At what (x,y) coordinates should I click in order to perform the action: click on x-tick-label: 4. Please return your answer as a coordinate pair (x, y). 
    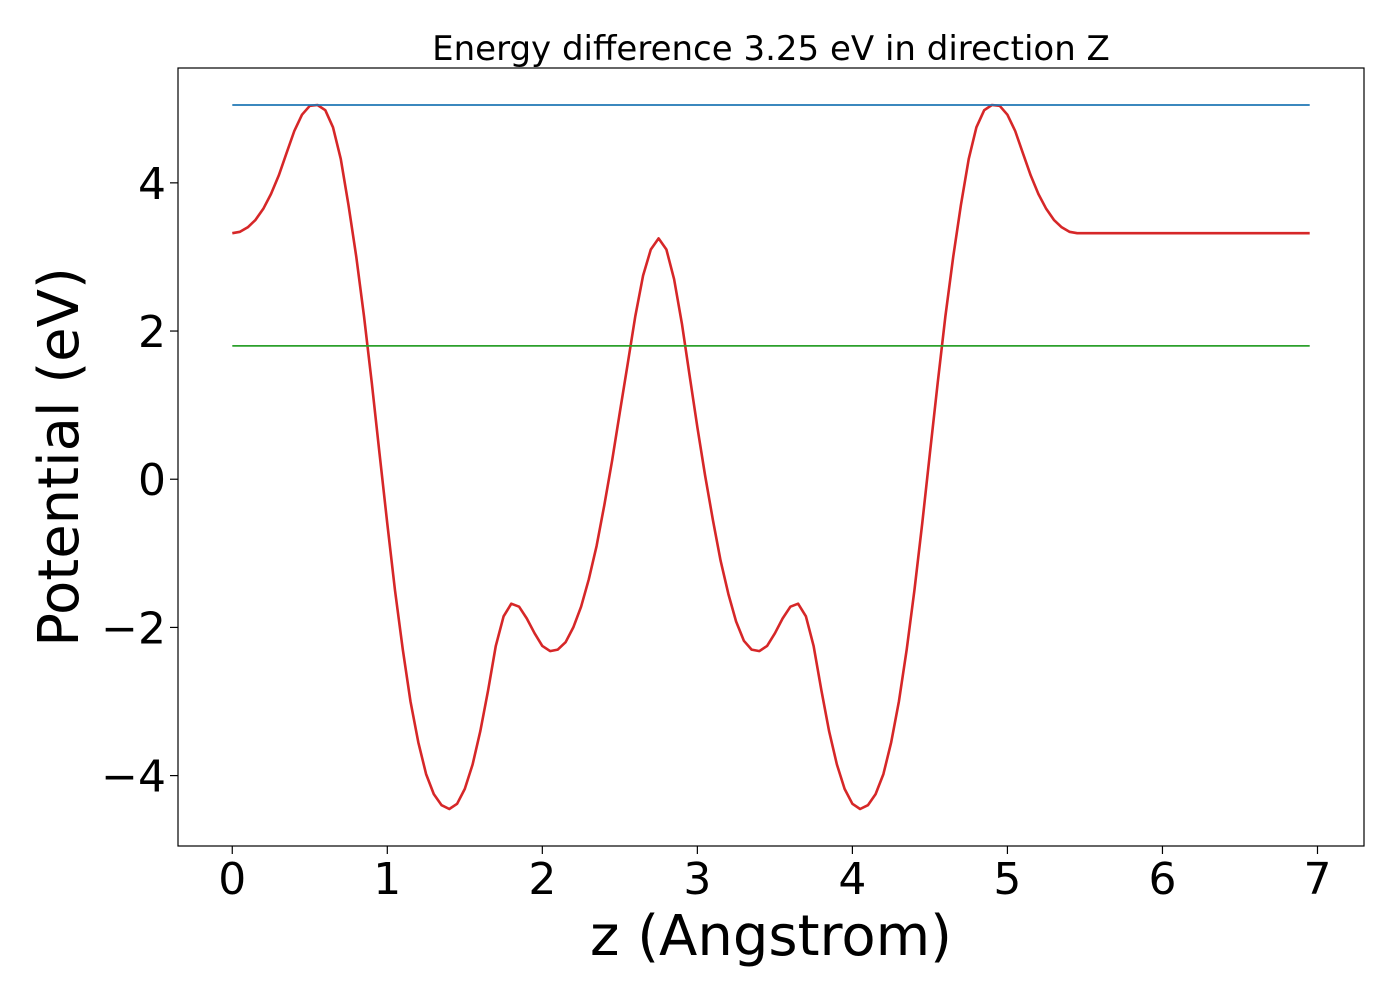
    Looking at the image, I should click on (852, 879).